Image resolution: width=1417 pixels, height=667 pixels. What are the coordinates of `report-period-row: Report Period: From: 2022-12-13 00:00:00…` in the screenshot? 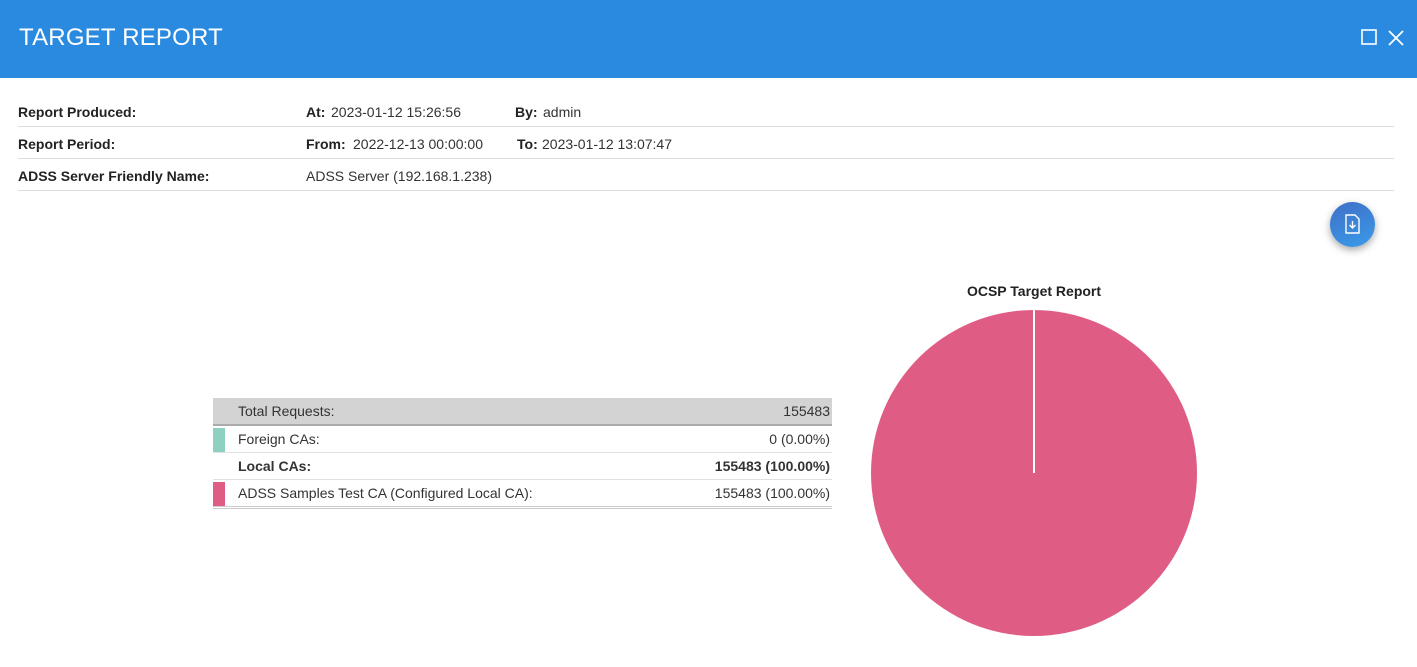 It's located at (706, 142).